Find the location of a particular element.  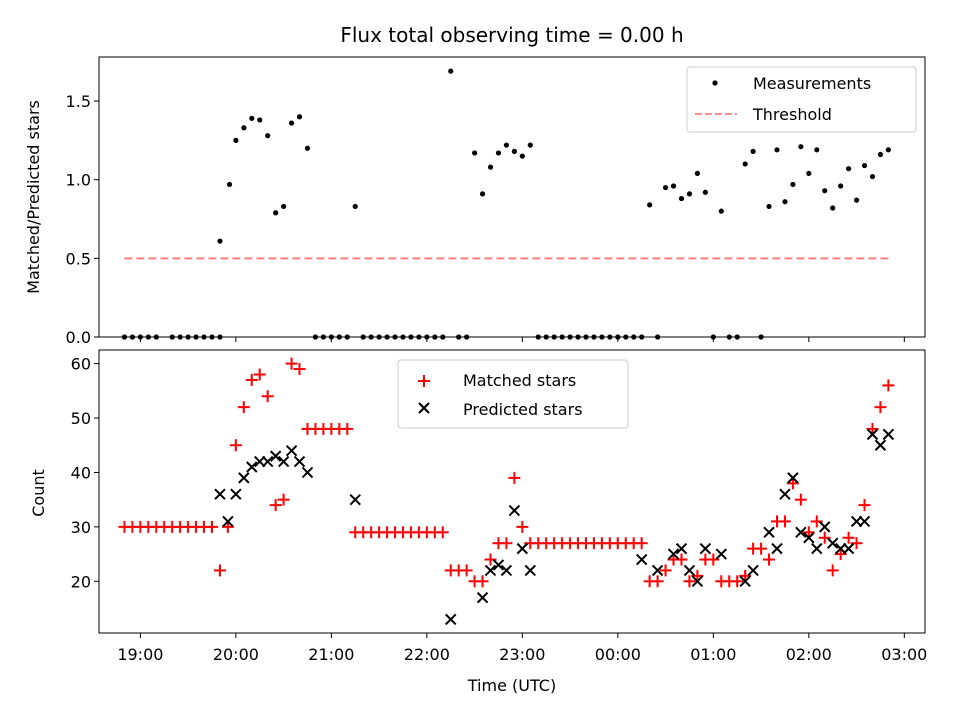

x-tick-label: 00:00 is located at coordinates (618, 654).